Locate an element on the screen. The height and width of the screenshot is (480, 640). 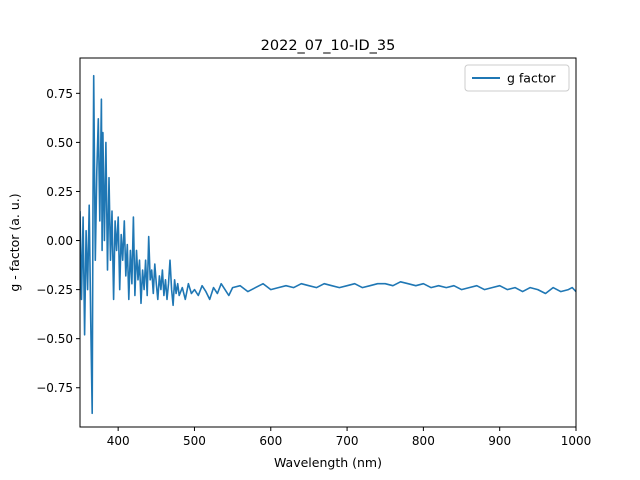
x-tick-label: 600 is located at coordinates (270, 441).